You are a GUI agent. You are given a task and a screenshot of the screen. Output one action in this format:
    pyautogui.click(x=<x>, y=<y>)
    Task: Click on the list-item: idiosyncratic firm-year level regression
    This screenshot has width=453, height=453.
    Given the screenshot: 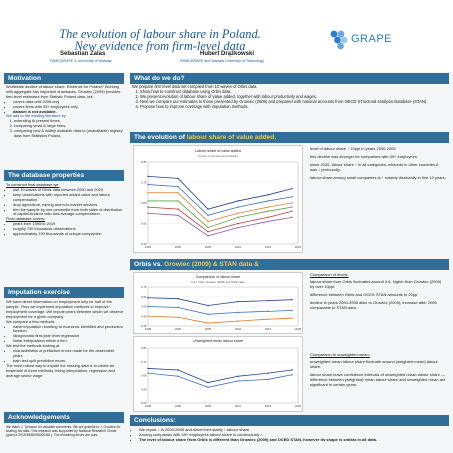 What is the action you would take?
    pyautogui.click(x=68, y=336)
    